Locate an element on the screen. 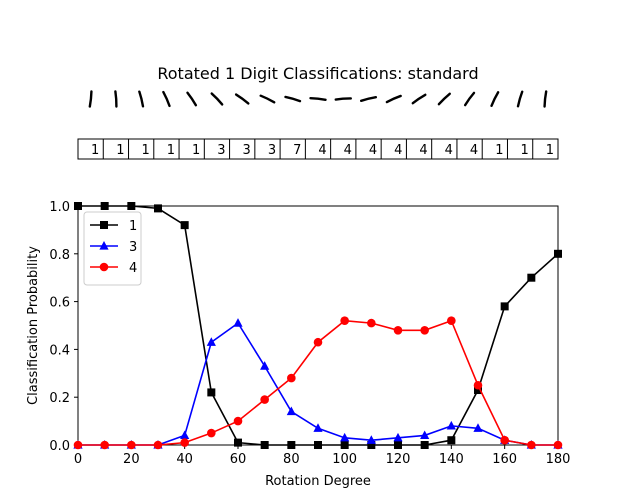  y-tick-label: 0.2 is located at coordinates (59, 398).